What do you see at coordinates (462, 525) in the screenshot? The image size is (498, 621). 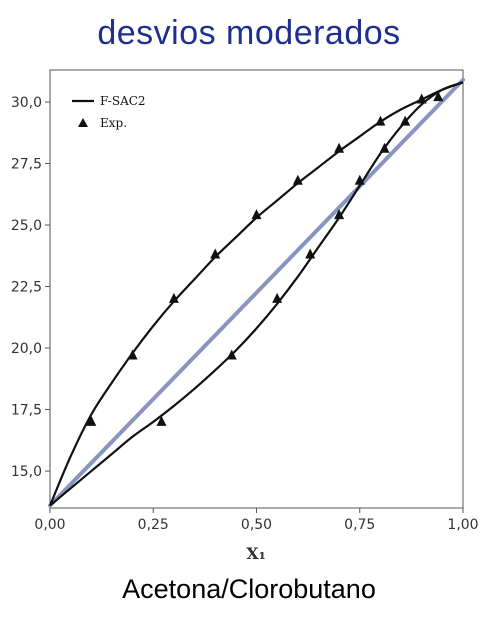 I see `x-tick-label: 1,00` at bounding box center [462, 525].